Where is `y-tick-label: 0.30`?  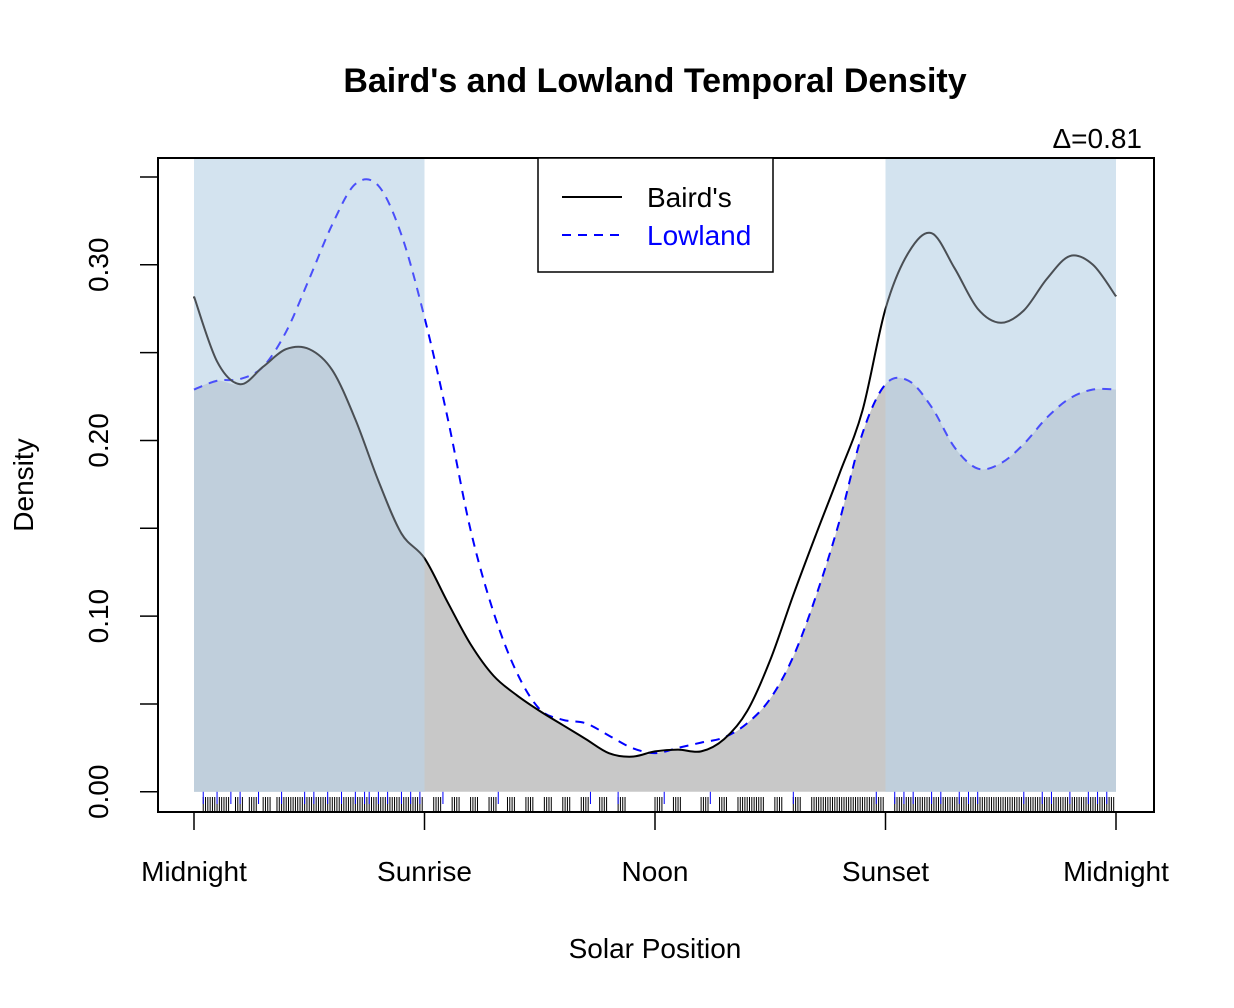 y-tick-label: 0.30 is located at coordinates (98, 265).